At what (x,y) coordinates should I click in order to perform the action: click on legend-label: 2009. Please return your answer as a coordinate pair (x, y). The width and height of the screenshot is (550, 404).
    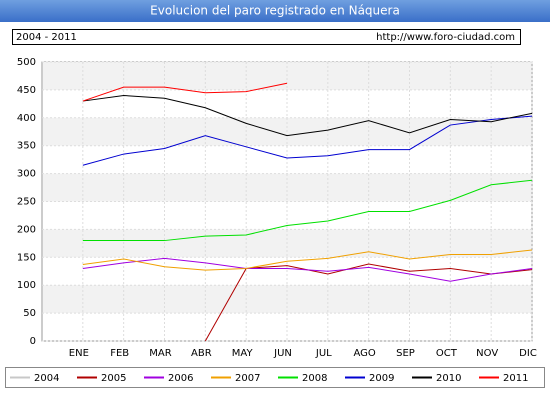
    Looking at the image, I should click on (381, 378).